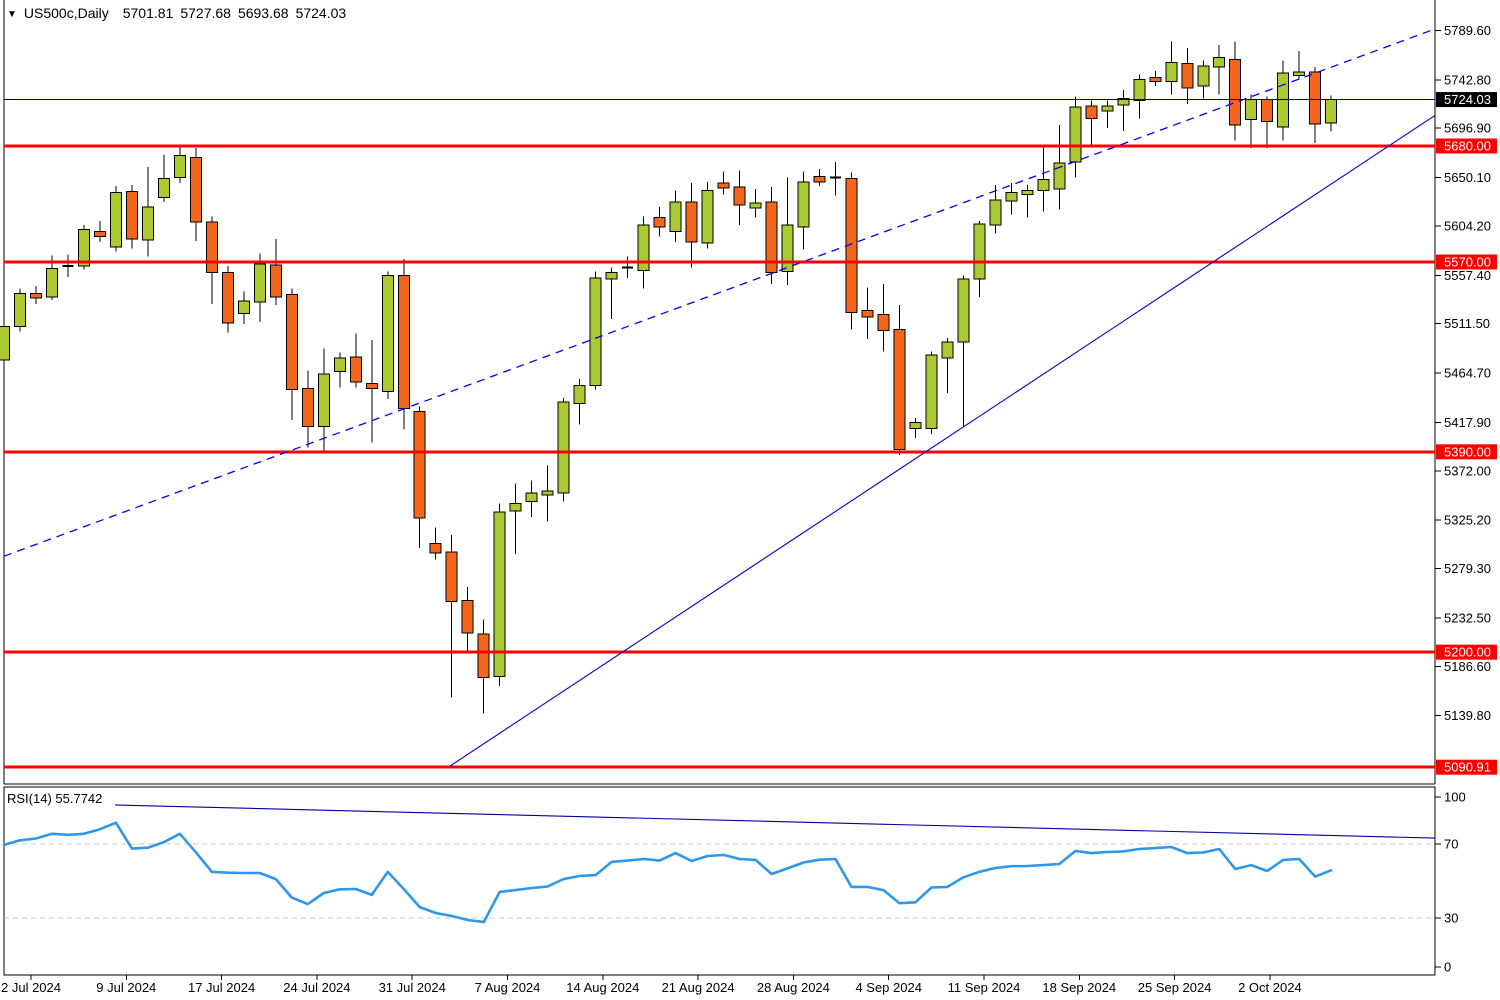  What do you see at coordinates (793, 987) in the screenshot?
I see `date-tick-label: 28 Aug 2024` at bounding box center [793, 987].